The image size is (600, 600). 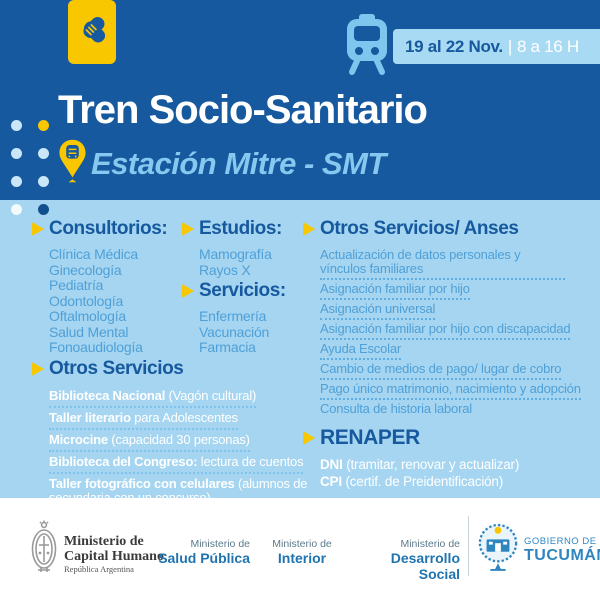 I want to click on item-rest: (tramitar, renovar y actualizar), so click(x=431, y=464).